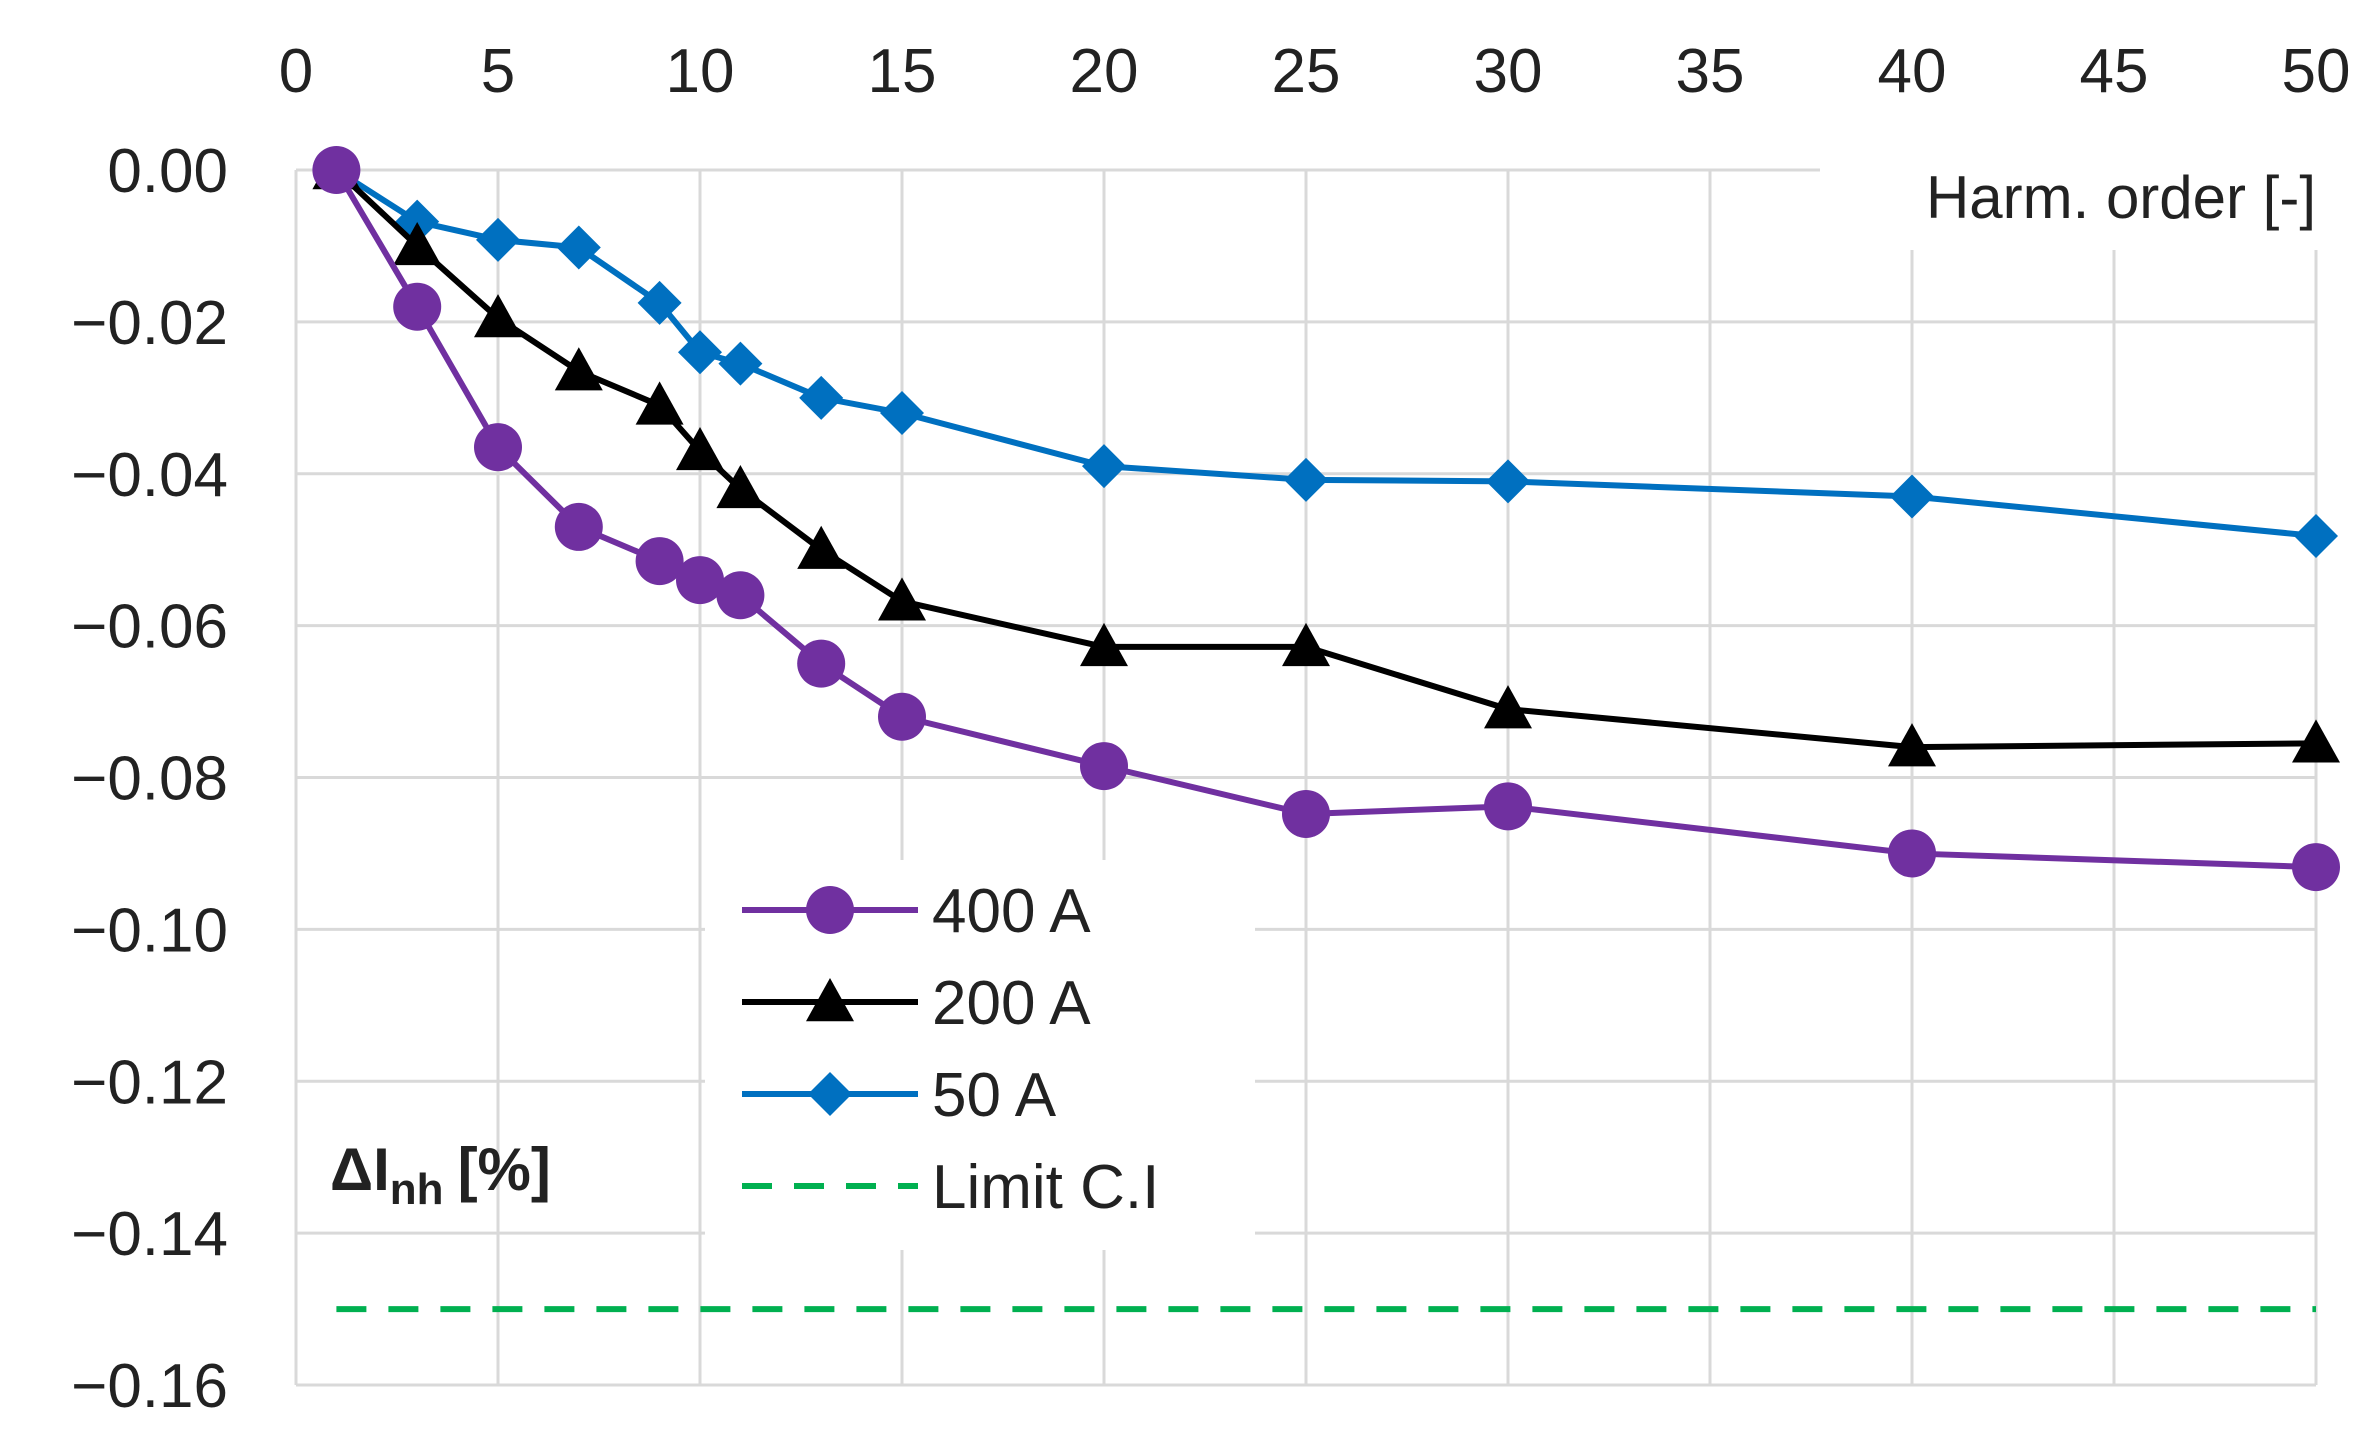 The width and height of the screenshot is (2379, 1451). I want to click on x-tick-label: 10, so click(700, 71).